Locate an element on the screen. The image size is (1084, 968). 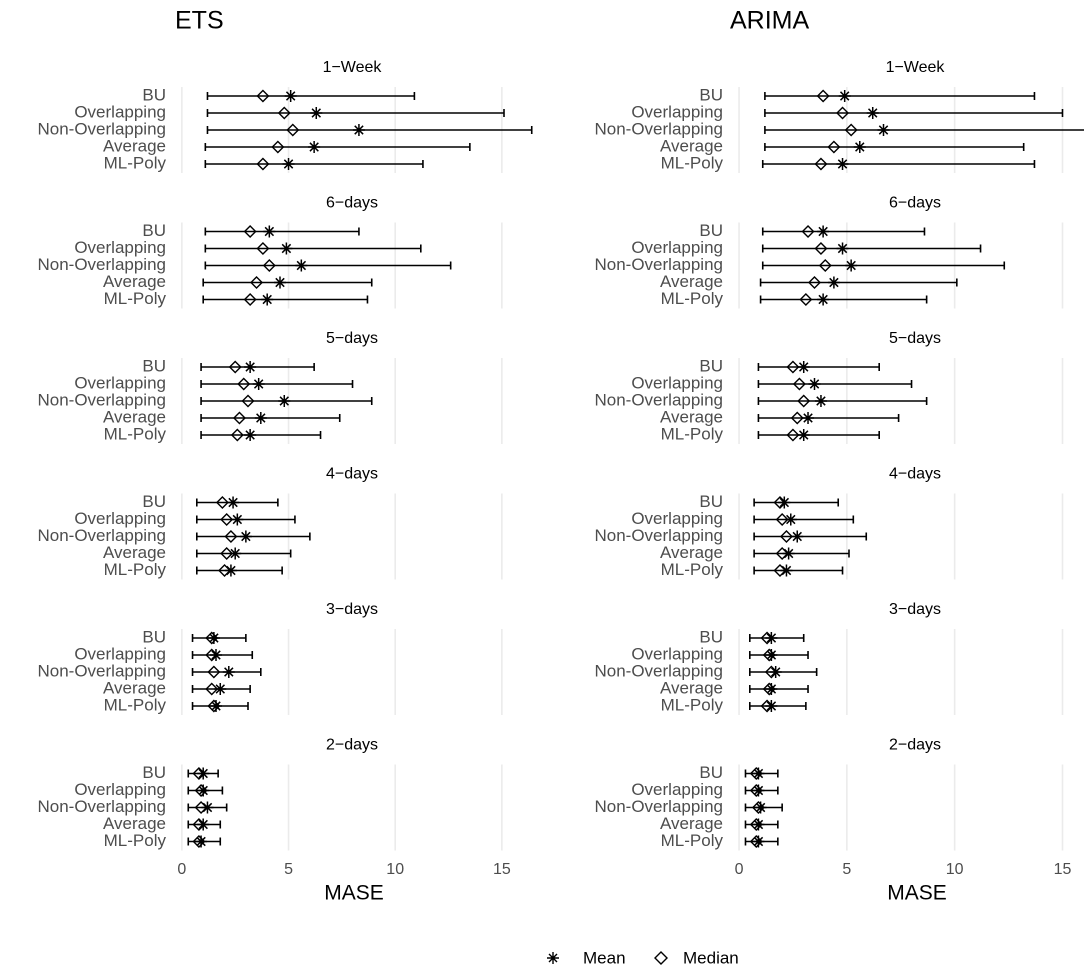
legend-mean-symbol is located at coordinates (553, 958).